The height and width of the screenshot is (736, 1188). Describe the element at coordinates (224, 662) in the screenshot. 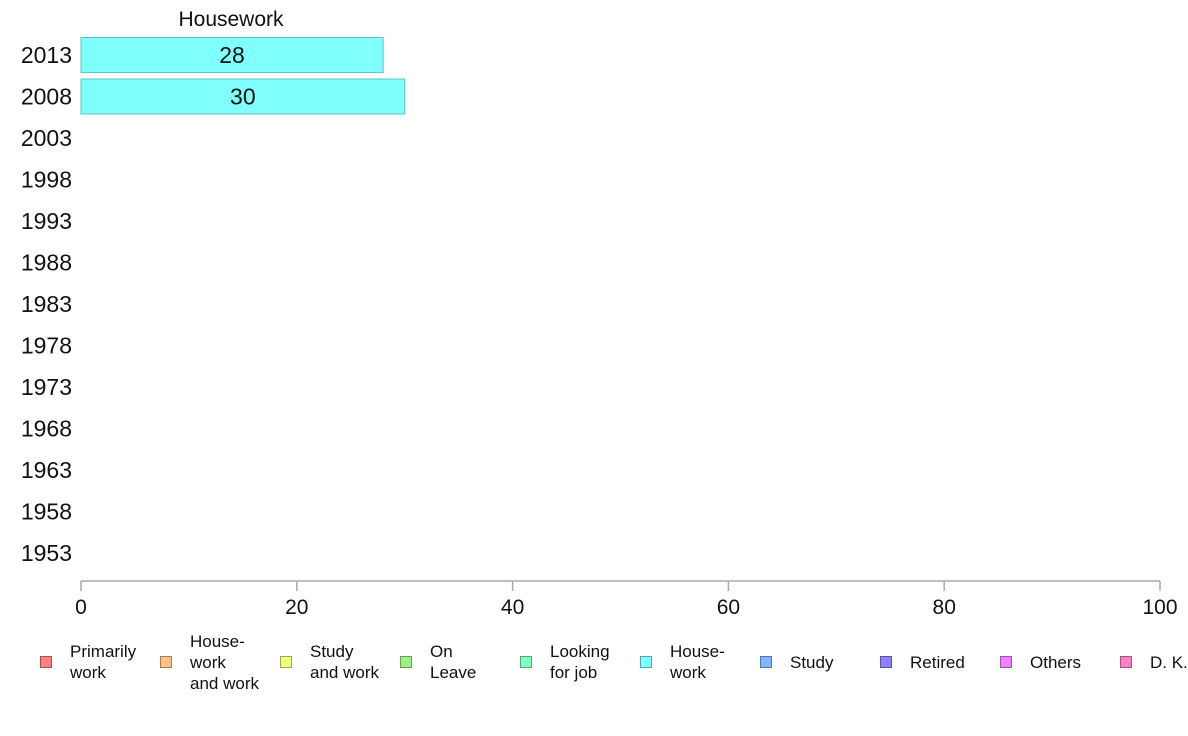

I see `legend-label: House- work and work` at that location.